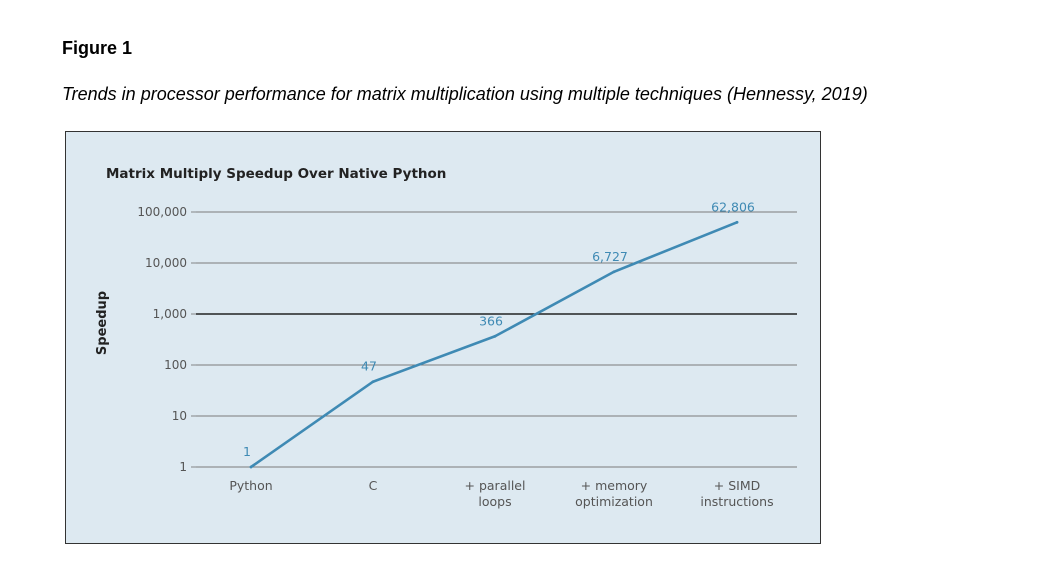  Describe the element at coordinates (162, 212) in the screenshot. I see `y-tick-label: 100,000` at that location.